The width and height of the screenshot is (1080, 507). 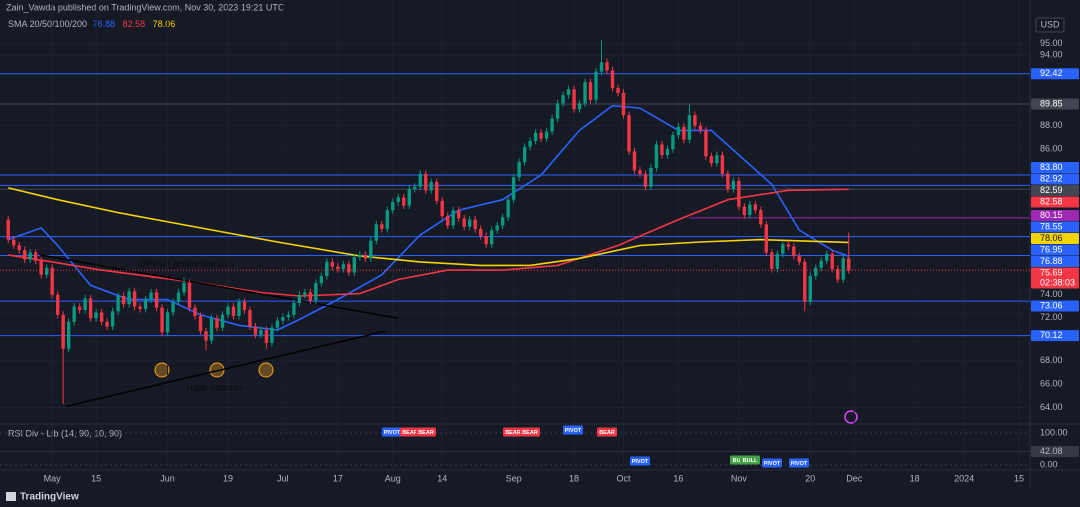 What do you see at coordinates (810, 478) in the screenshot?
I see `x-tick-label: 20` at bounding box center [810, 478].